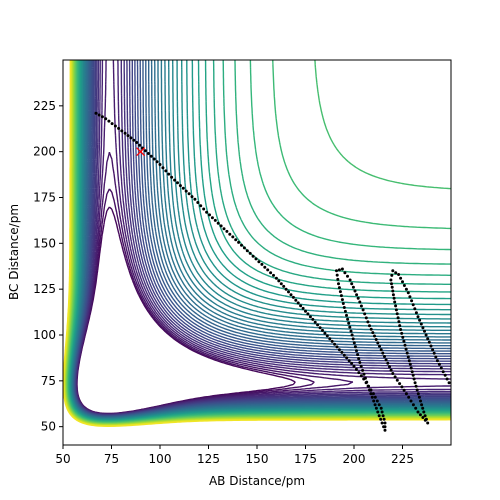 Image resolution: width=500 pixels, height=500 pixels. Describe the element at coordinates (234, 455) in the screenshot. I see `x-axis: 50 75 100 125 150 175 200 225` at that location.